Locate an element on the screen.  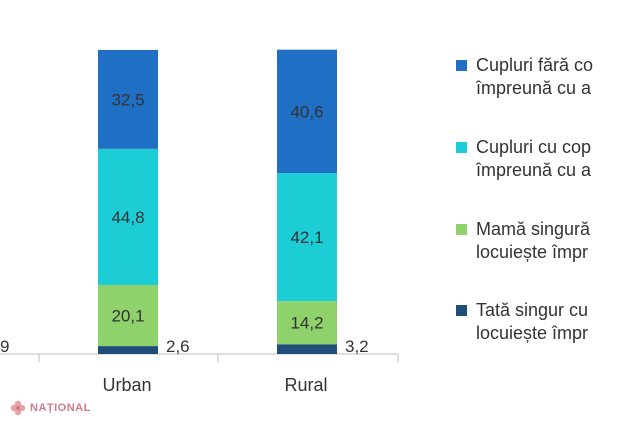
data-label: 14,2 is located at coordinates (306, 323).